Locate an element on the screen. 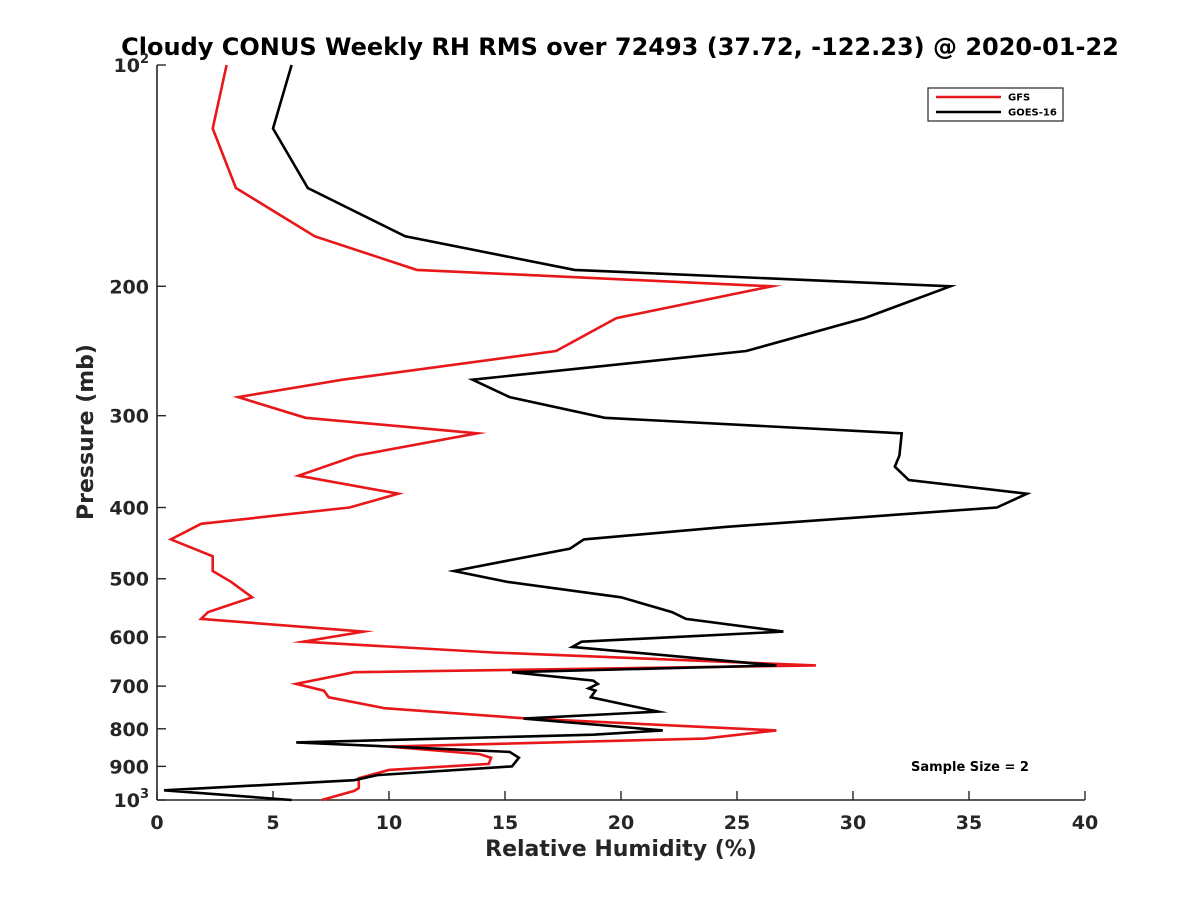  y-tick-label: 200 is located at coordinates (129, 287).